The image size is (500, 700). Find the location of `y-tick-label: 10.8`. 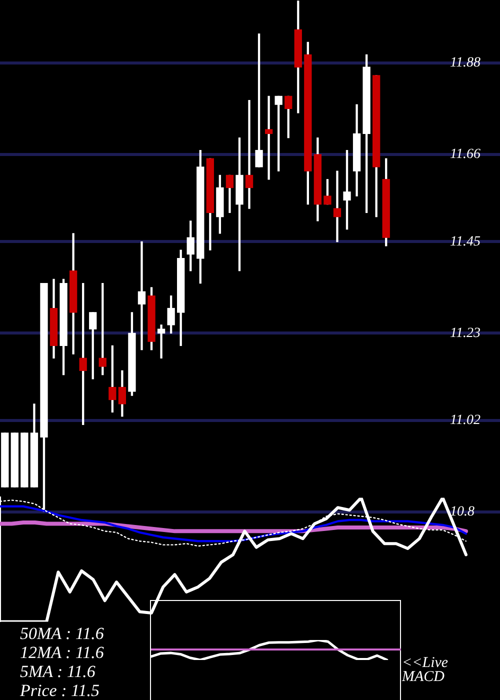

y-tick-label: 10.8 is located at coordinates (462, 512).